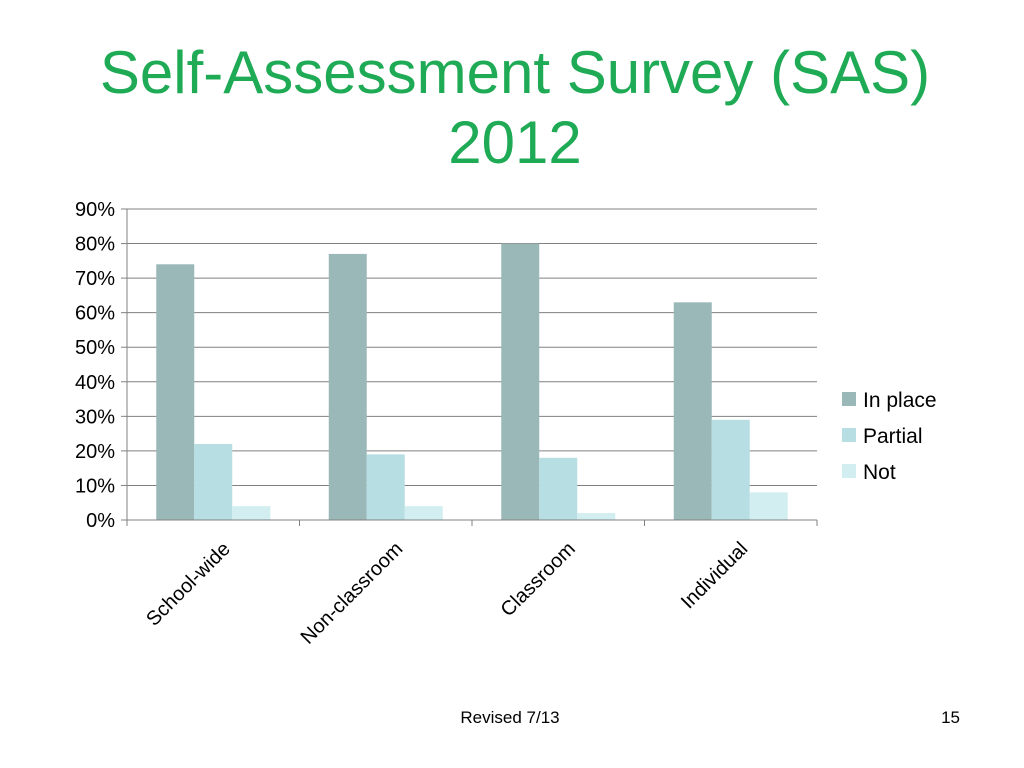 Image resolution: width=1024 pixels, height=768 pixels. What do you see at coordinates (879, 472) in the screenshot?
I see `legend-label: Not` at bounding box center [879, 472].